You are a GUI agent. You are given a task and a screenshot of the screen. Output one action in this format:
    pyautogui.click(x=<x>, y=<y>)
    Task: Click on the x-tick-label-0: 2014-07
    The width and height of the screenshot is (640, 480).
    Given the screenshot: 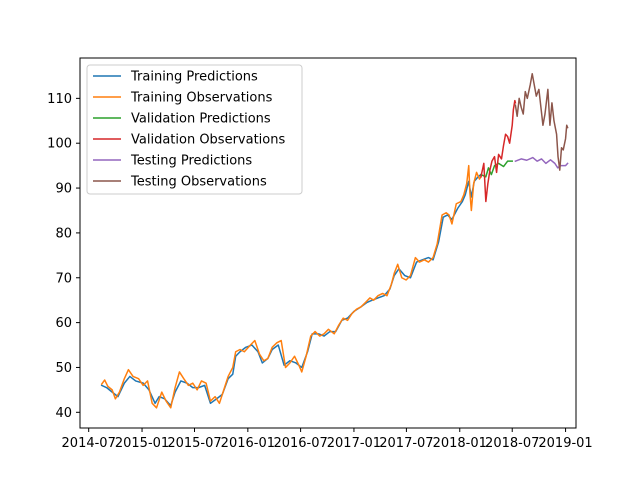 What is the action you would take?
    pyautogui.click(x=89, y=443)
    